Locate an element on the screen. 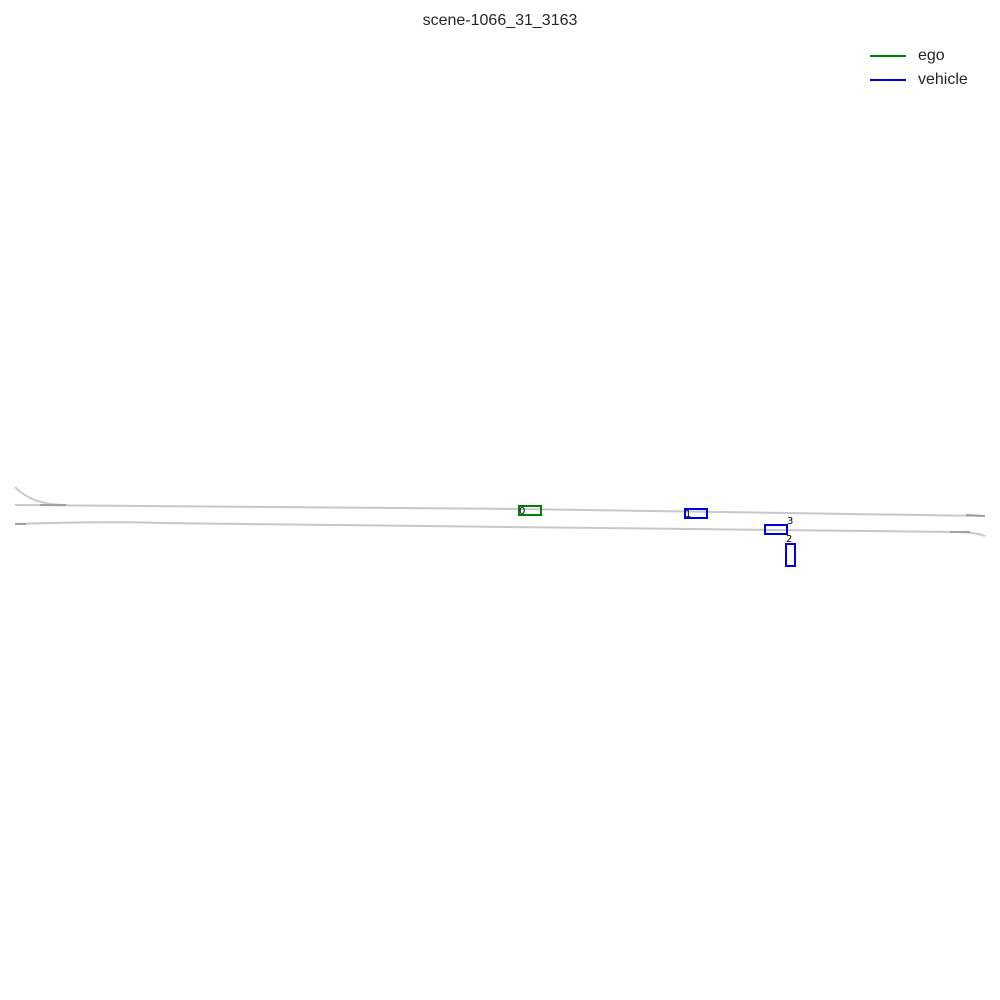 This screenshot has height=1000, width=1000. lane-upper-curve is located at coordinates (40, 496).